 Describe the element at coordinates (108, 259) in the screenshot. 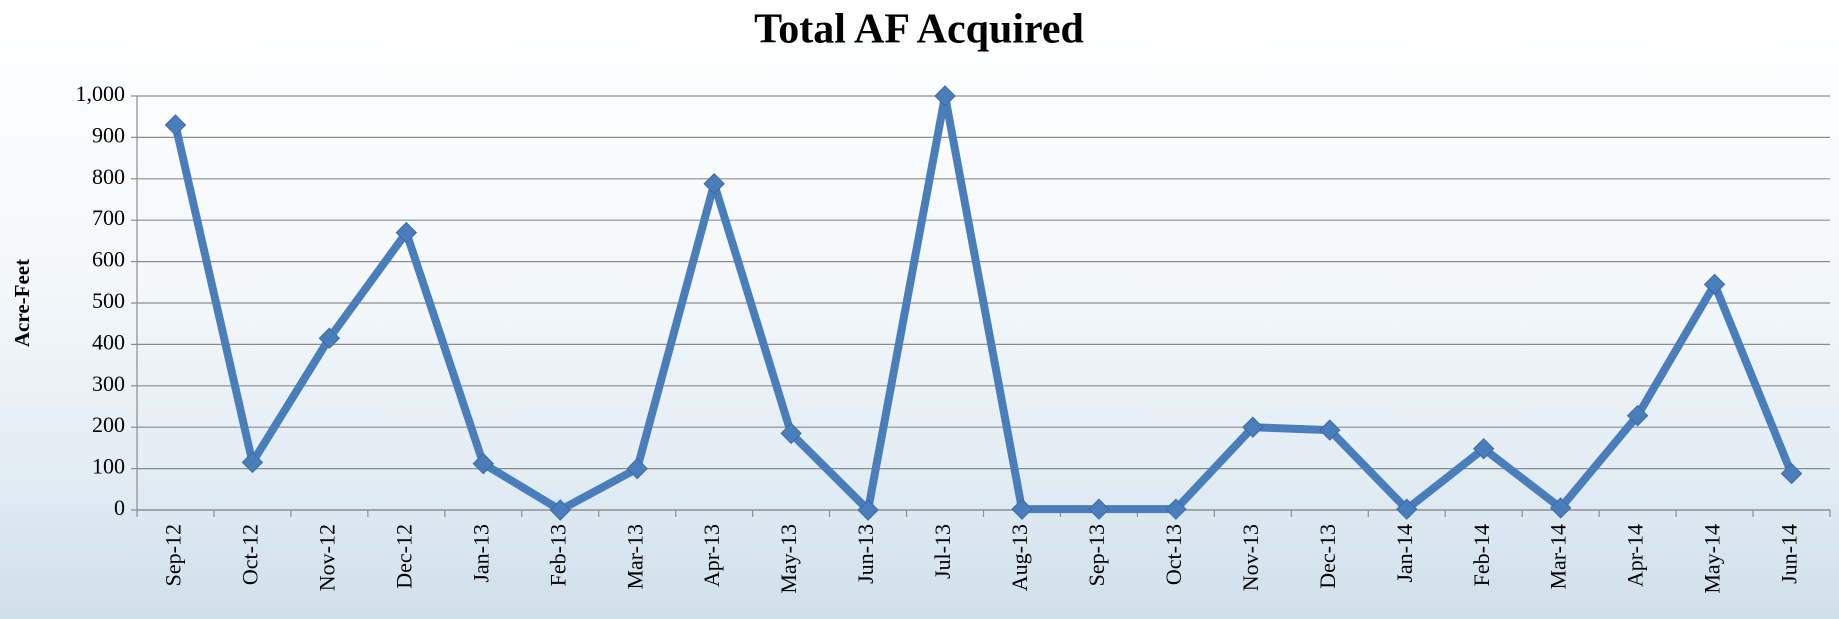

I see `y-tick-label: 600` at that location.